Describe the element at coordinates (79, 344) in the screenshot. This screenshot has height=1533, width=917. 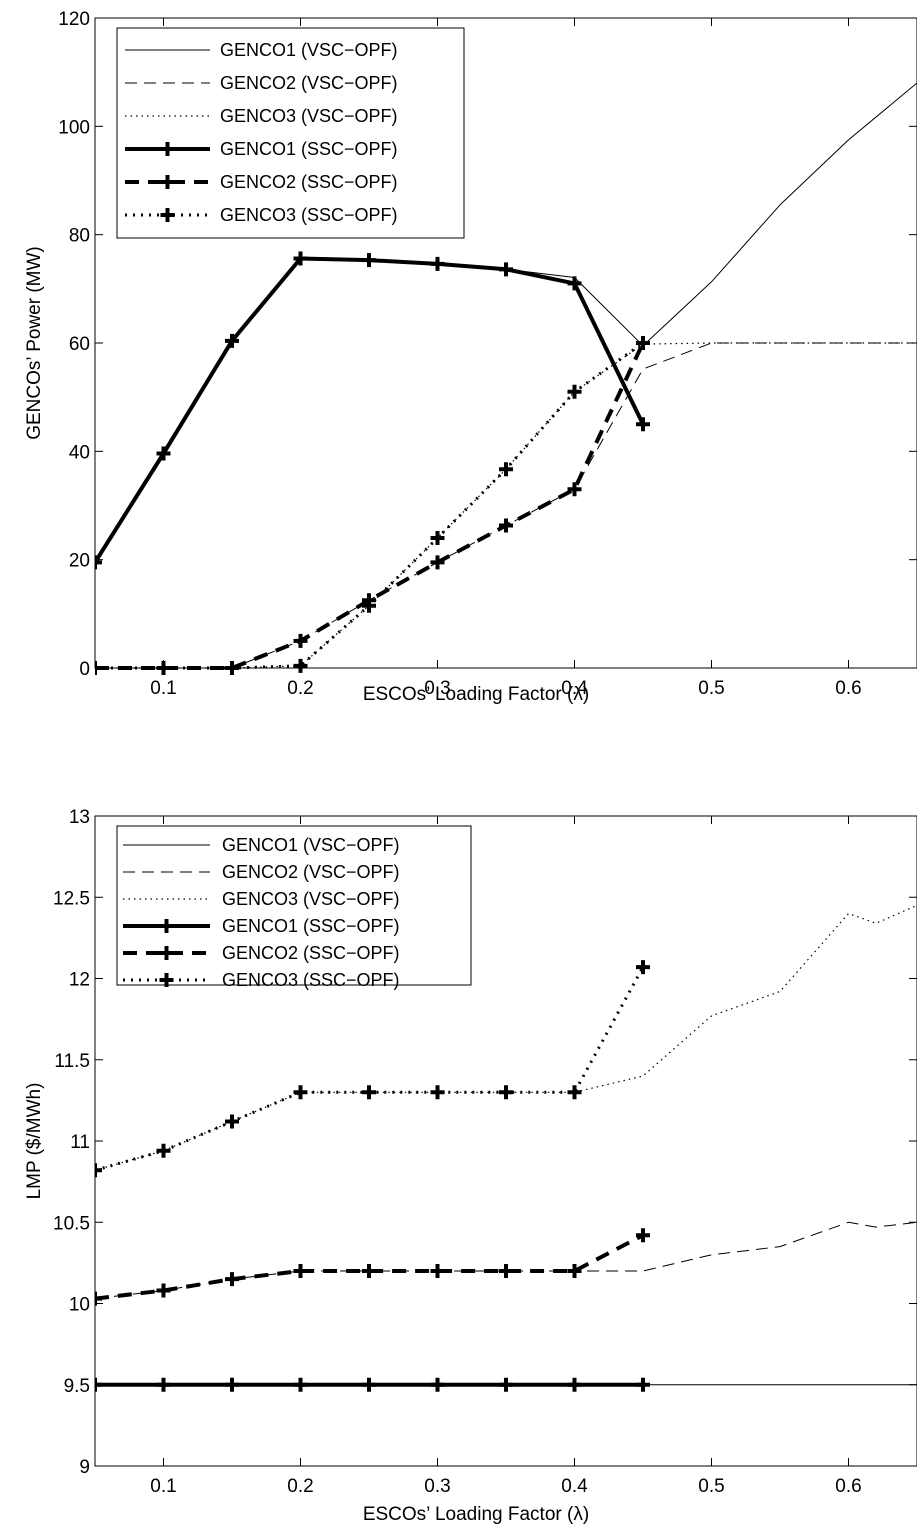
I see `y-tick-label: 60` at that location.